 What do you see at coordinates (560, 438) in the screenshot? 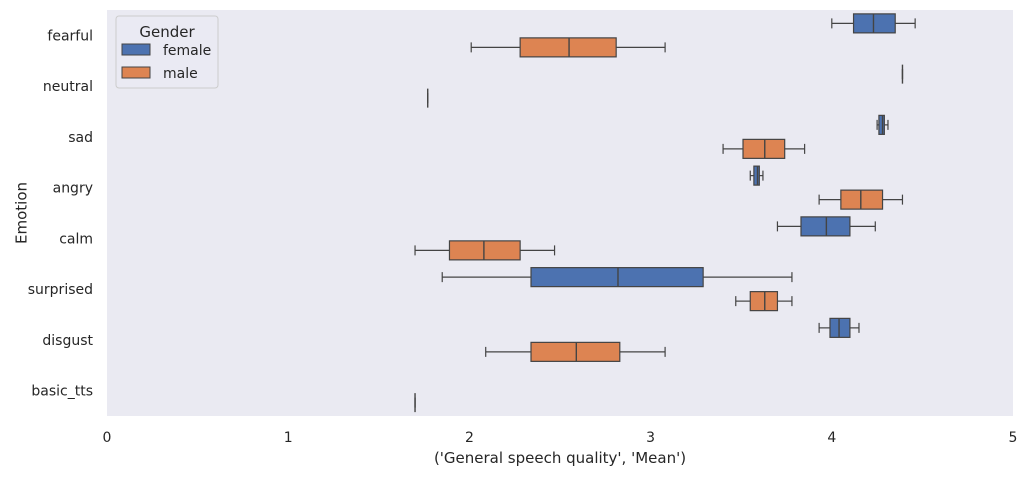
I see `x-tick-labels: 0 1 2 3 4 5` at bounding box center [560, 438].